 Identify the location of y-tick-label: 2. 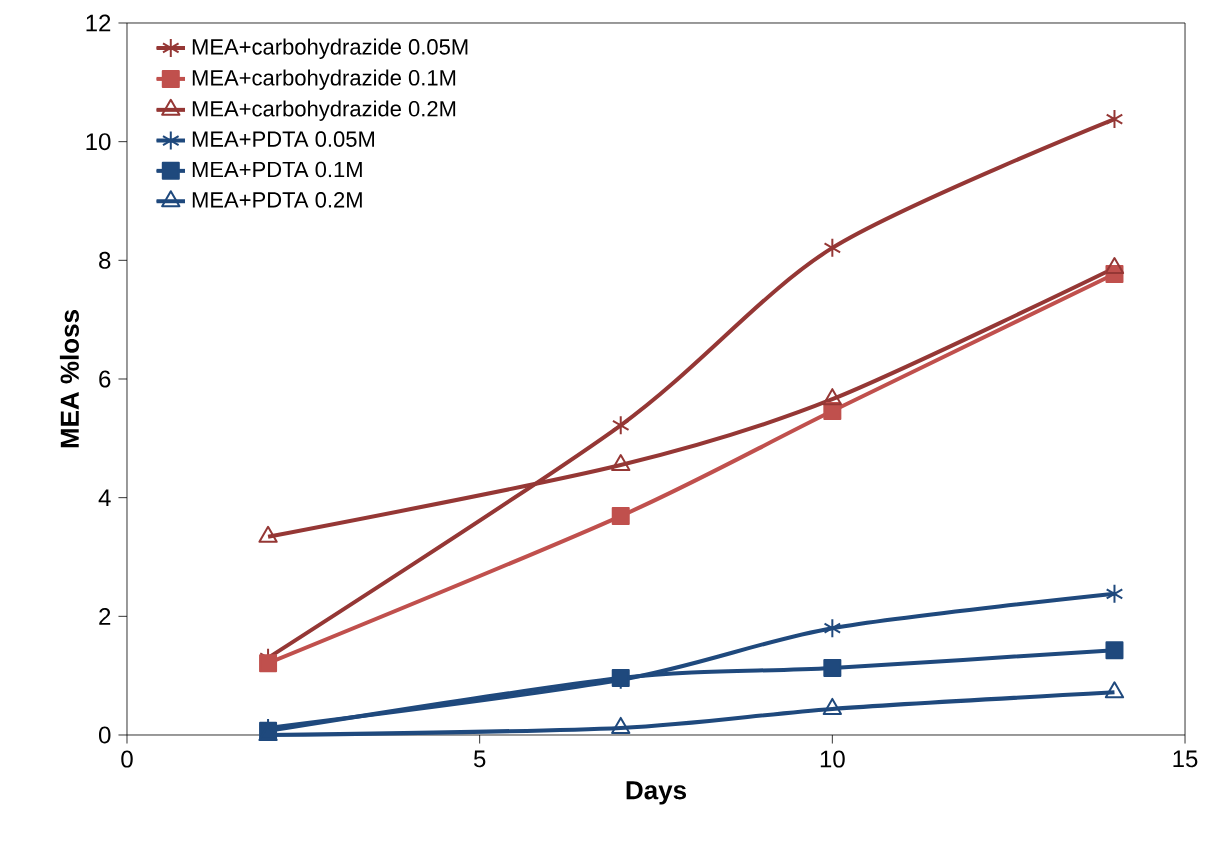
(105, 616).